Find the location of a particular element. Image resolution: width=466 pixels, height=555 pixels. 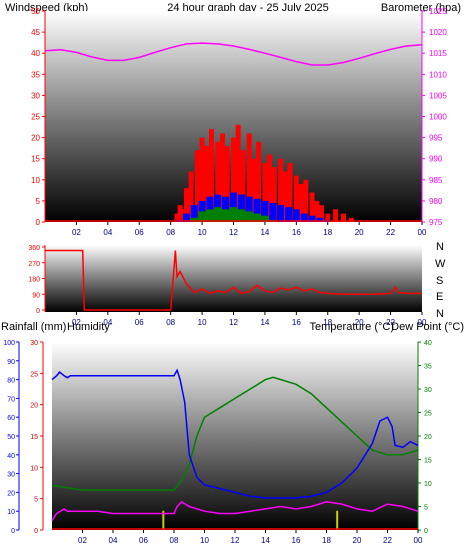

climate-x-tick-label: 02 is located at coordinates (82, 540).